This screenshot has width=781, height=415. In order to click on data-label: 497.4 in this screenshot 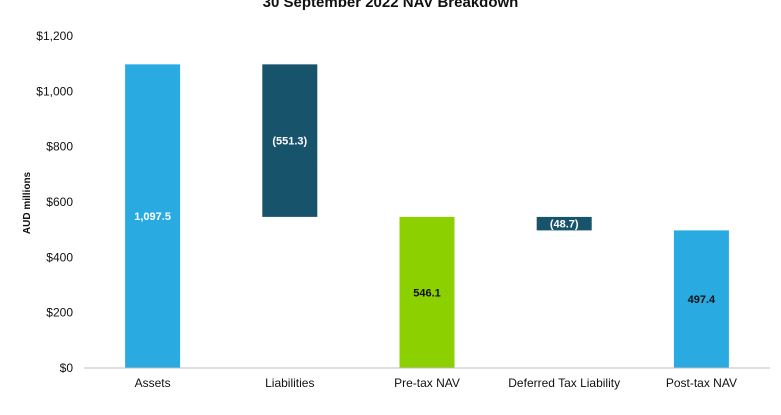, I will do `click(702, 300)`.